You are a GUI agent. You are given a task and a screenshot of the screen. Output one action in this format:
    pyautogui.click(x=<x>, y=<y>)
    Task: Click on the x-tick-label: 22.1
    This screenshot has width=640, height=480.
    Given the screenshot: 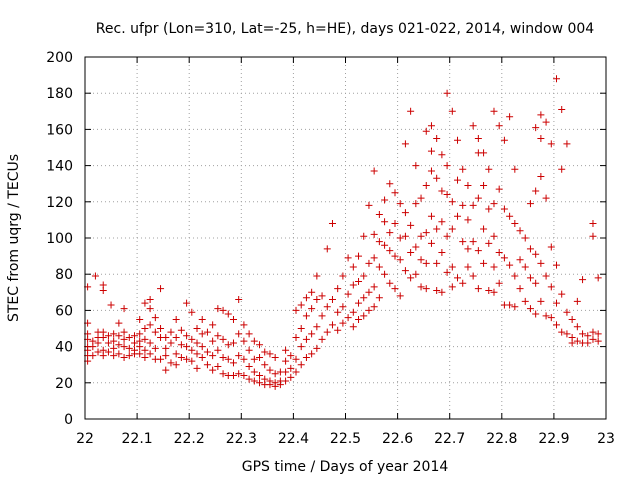 What is the action you would take?
    pyautogui.click(x=137, y=439)
    